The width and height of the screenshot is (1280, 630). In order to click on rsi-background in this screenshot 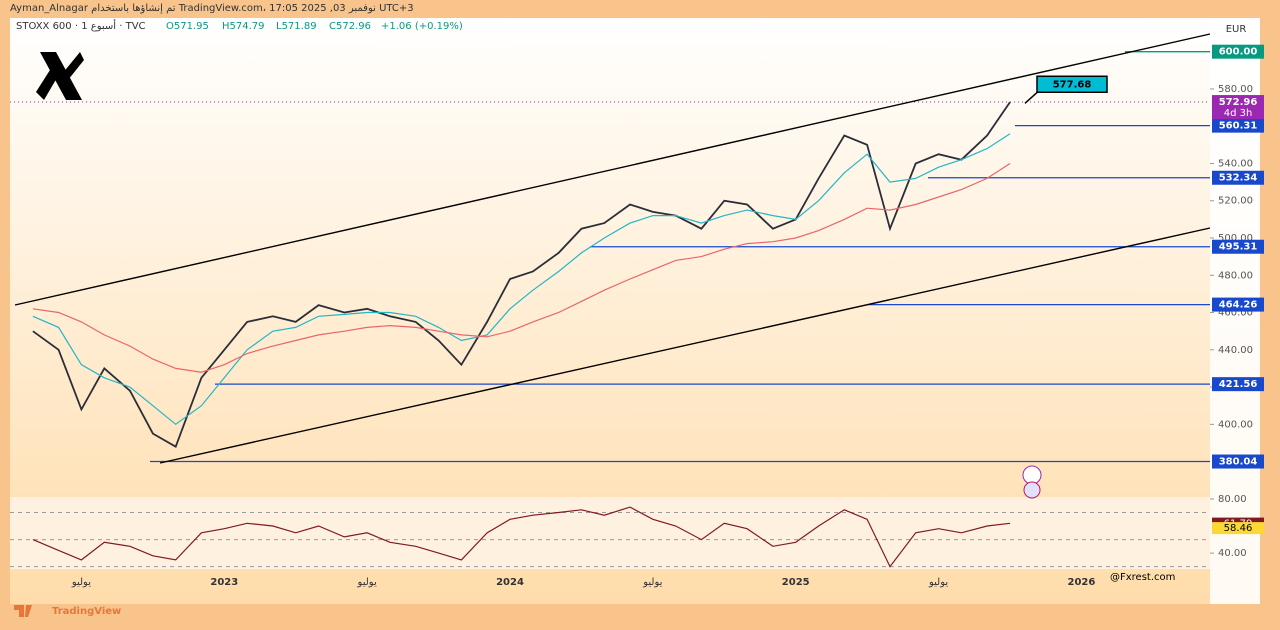, I will do `click(610, 533)`.